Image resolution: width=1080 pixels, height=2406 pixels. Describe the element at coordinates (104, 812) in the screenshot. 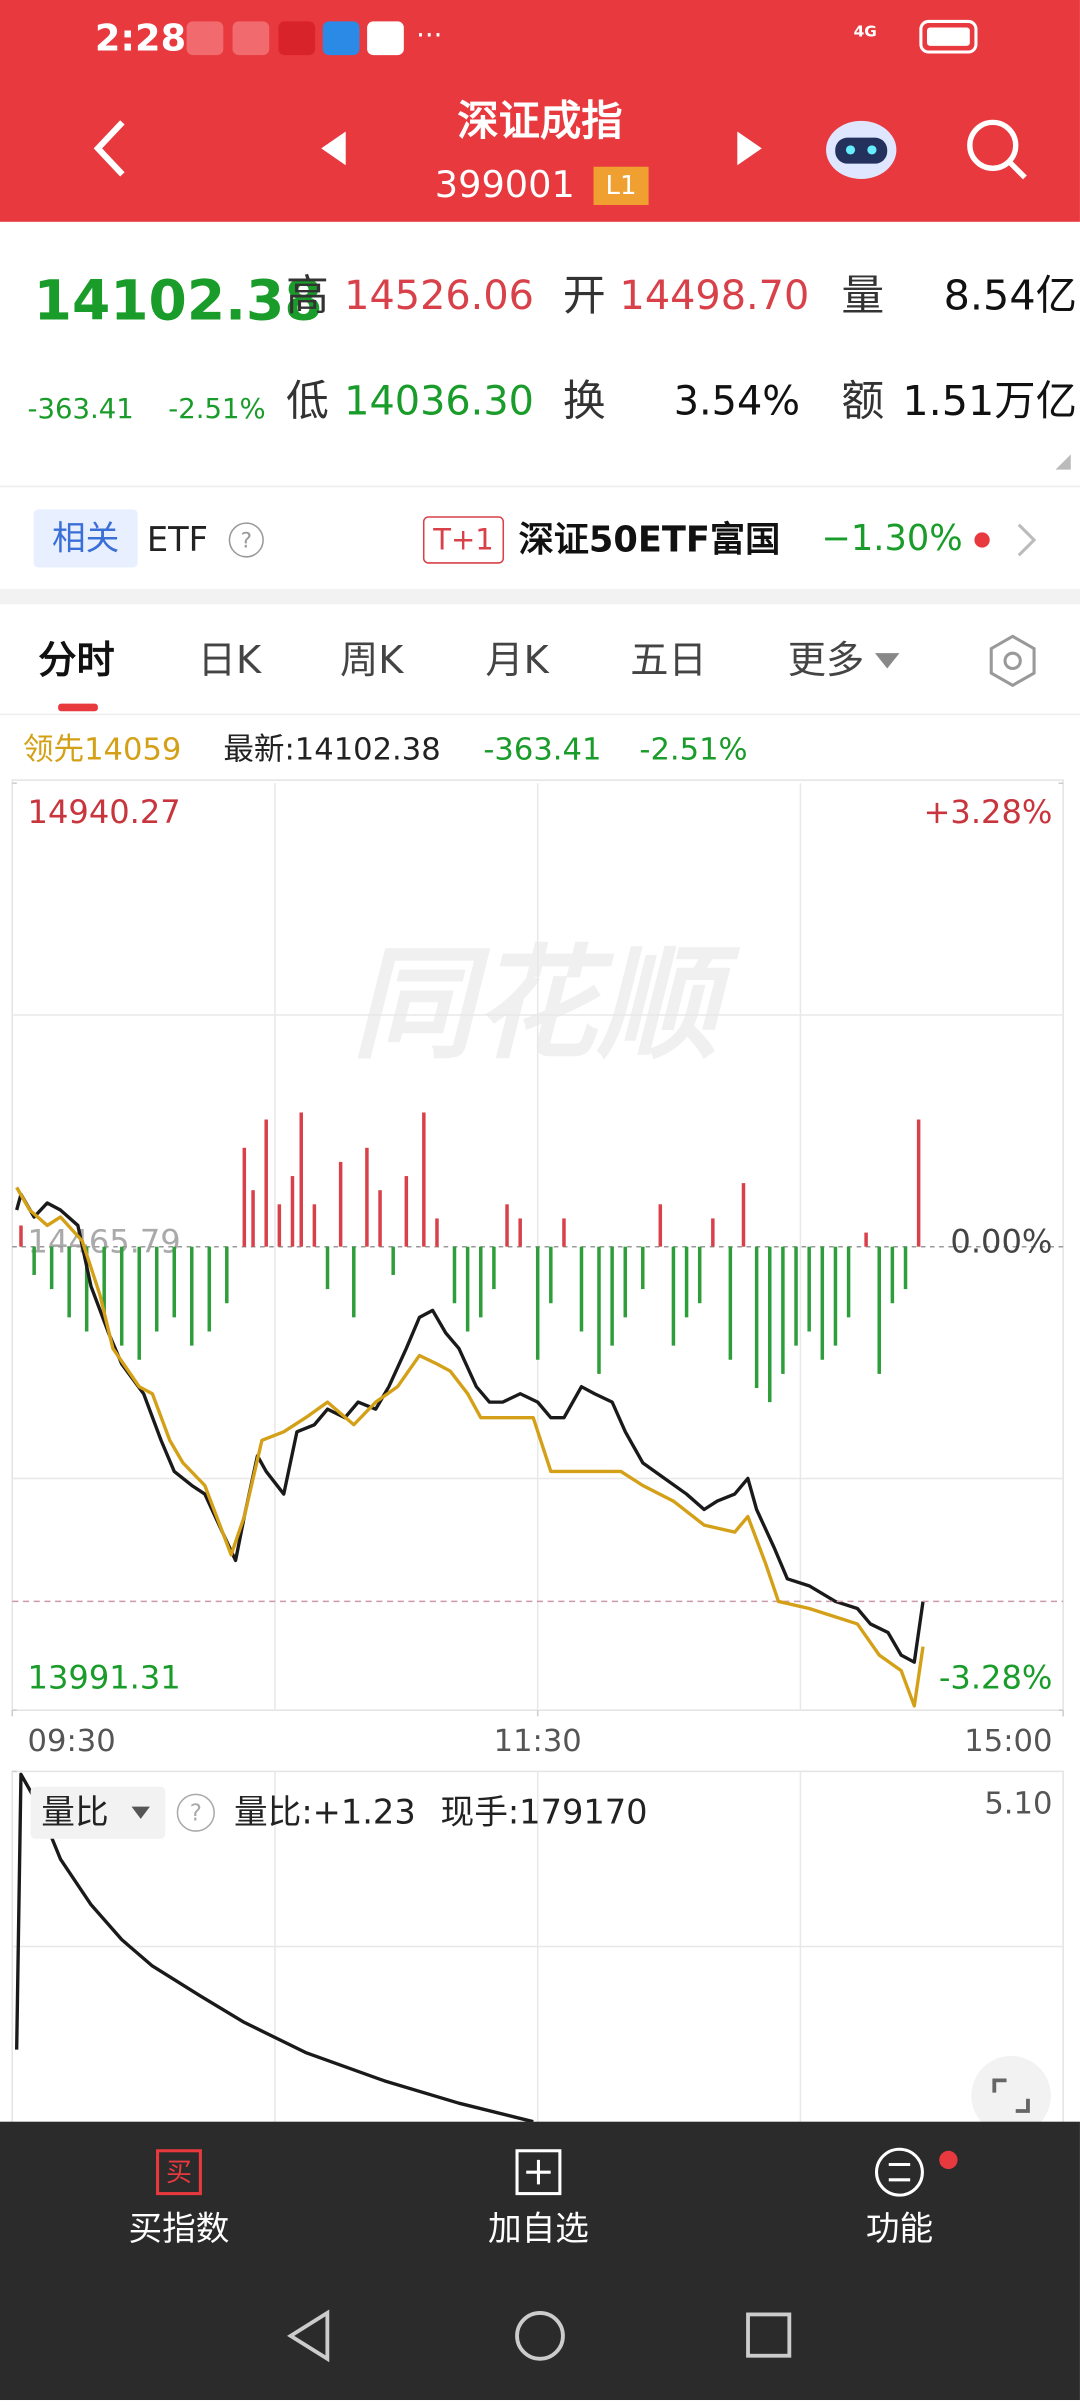

I see `y-tick-label: 14940.27` at that location.